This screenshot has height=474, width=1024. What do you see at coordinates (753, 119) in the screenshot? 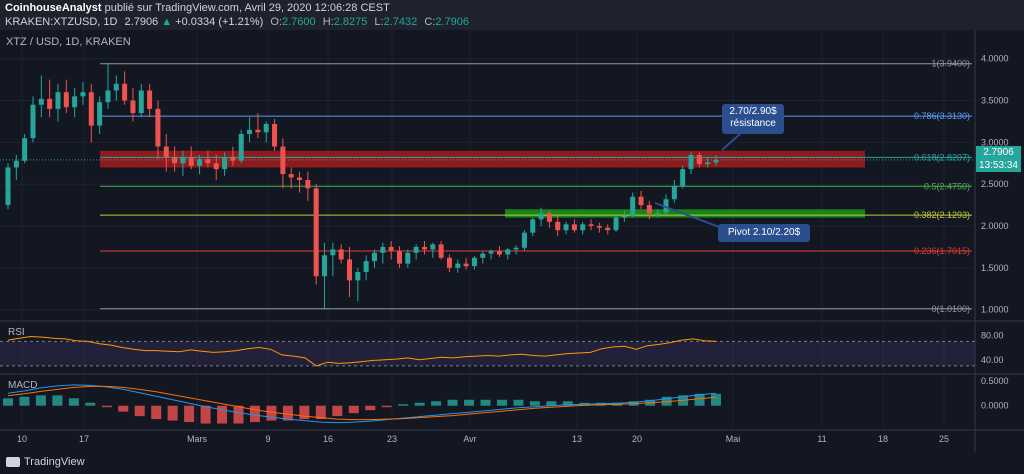
I see `resistance-callout: 2.70/2.90$ résistance` at bounding box center [753, 119].